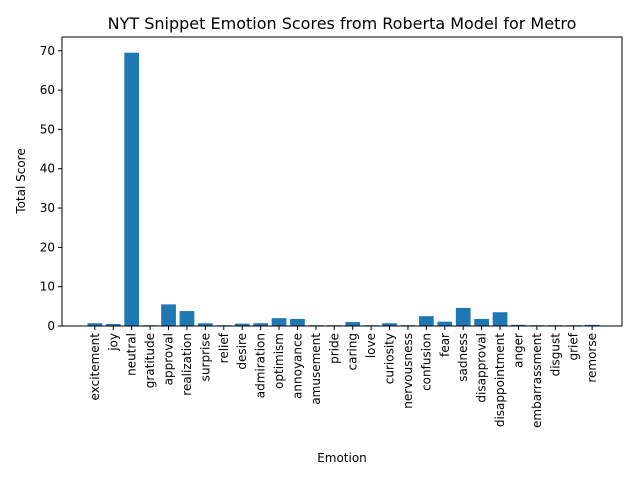 The width and height of the screenshot is (640, 480). I want to click on y-tick-label: 10, so click(47, 287).